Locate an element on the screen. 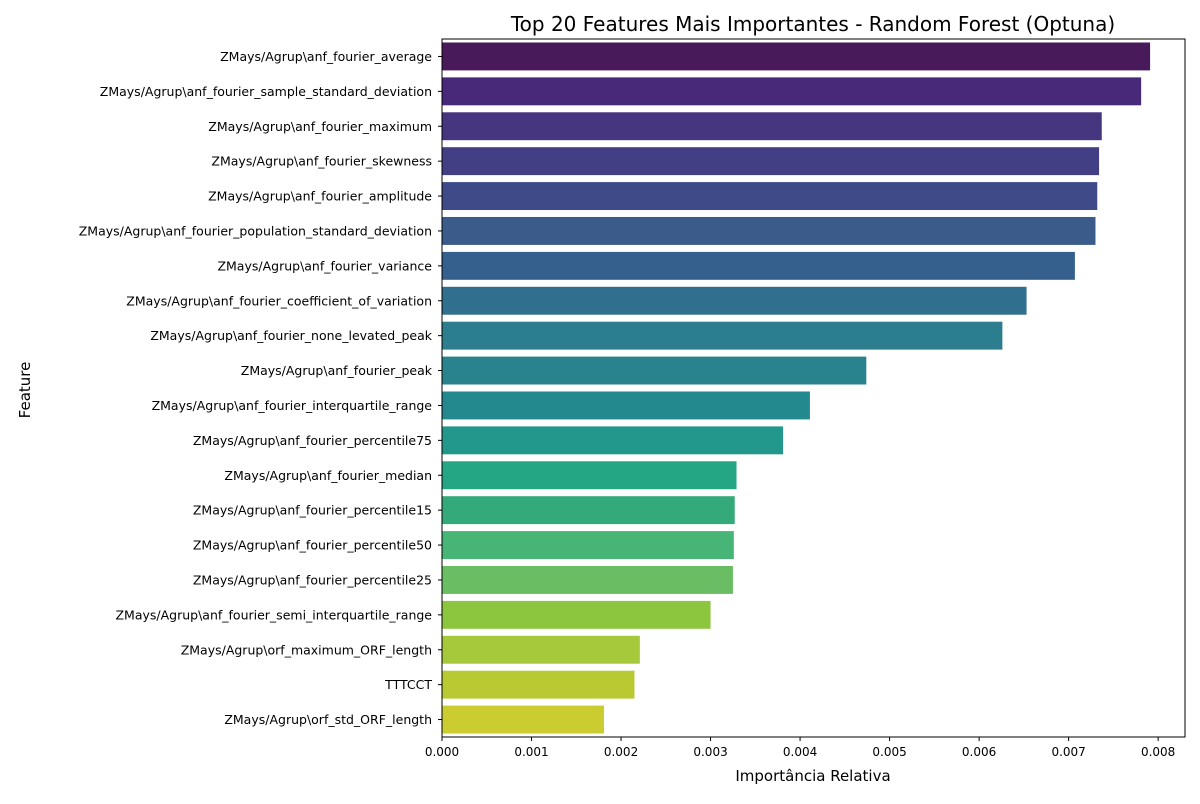  x-tick-label-7: 0.007 is located at coordinates (1068, 752).